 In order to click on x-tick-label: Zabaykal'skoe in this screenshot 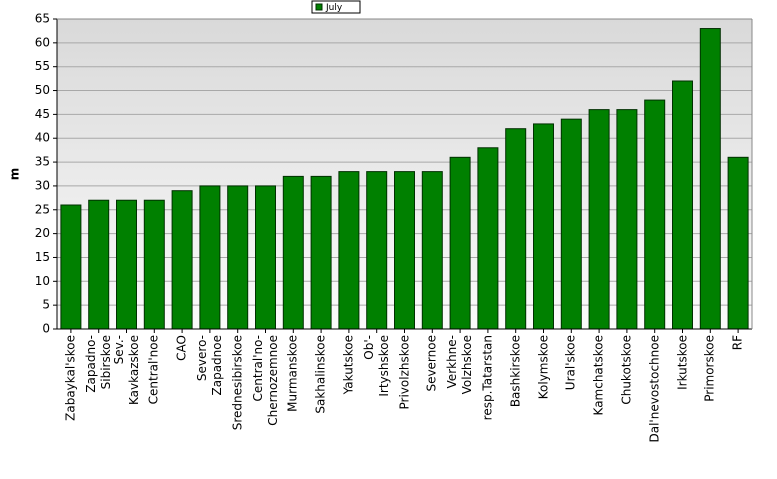, I will do `click(70, 378)`.